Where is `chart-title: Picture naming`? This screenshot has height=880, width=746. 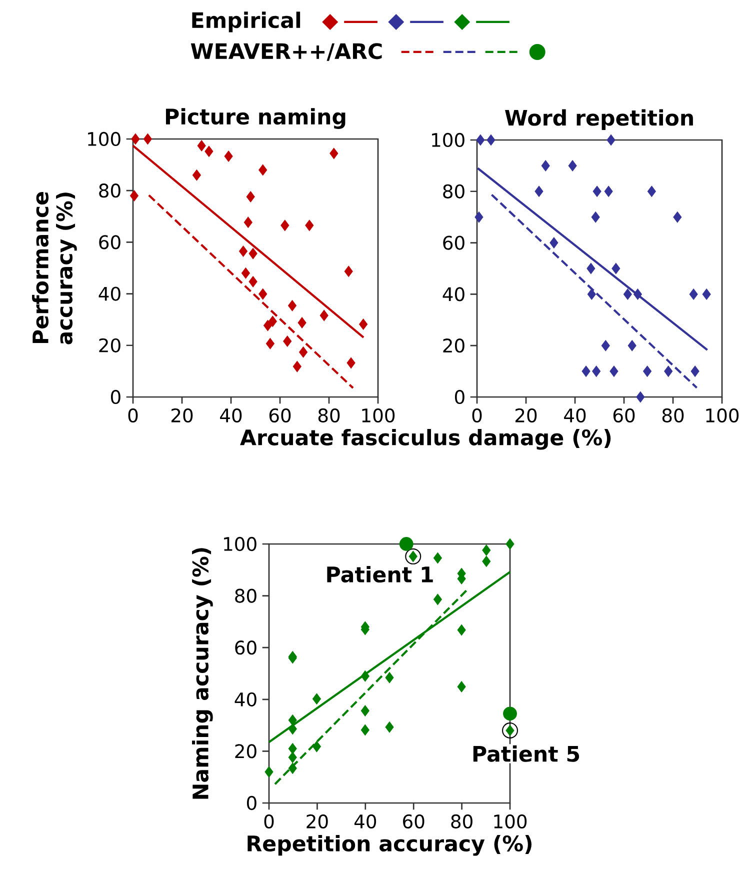 chart-title: Picture naming is located at coordinates (256, 118).